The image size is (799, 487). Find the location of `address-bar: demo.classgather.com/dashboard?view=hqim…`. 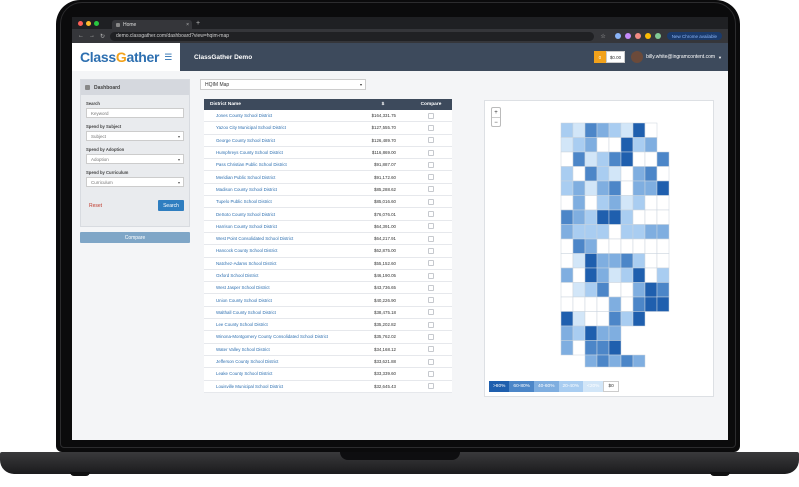

address-bar: demo.classgather.com/dashboard?view=hqim… is located at coordinates (352, 36).